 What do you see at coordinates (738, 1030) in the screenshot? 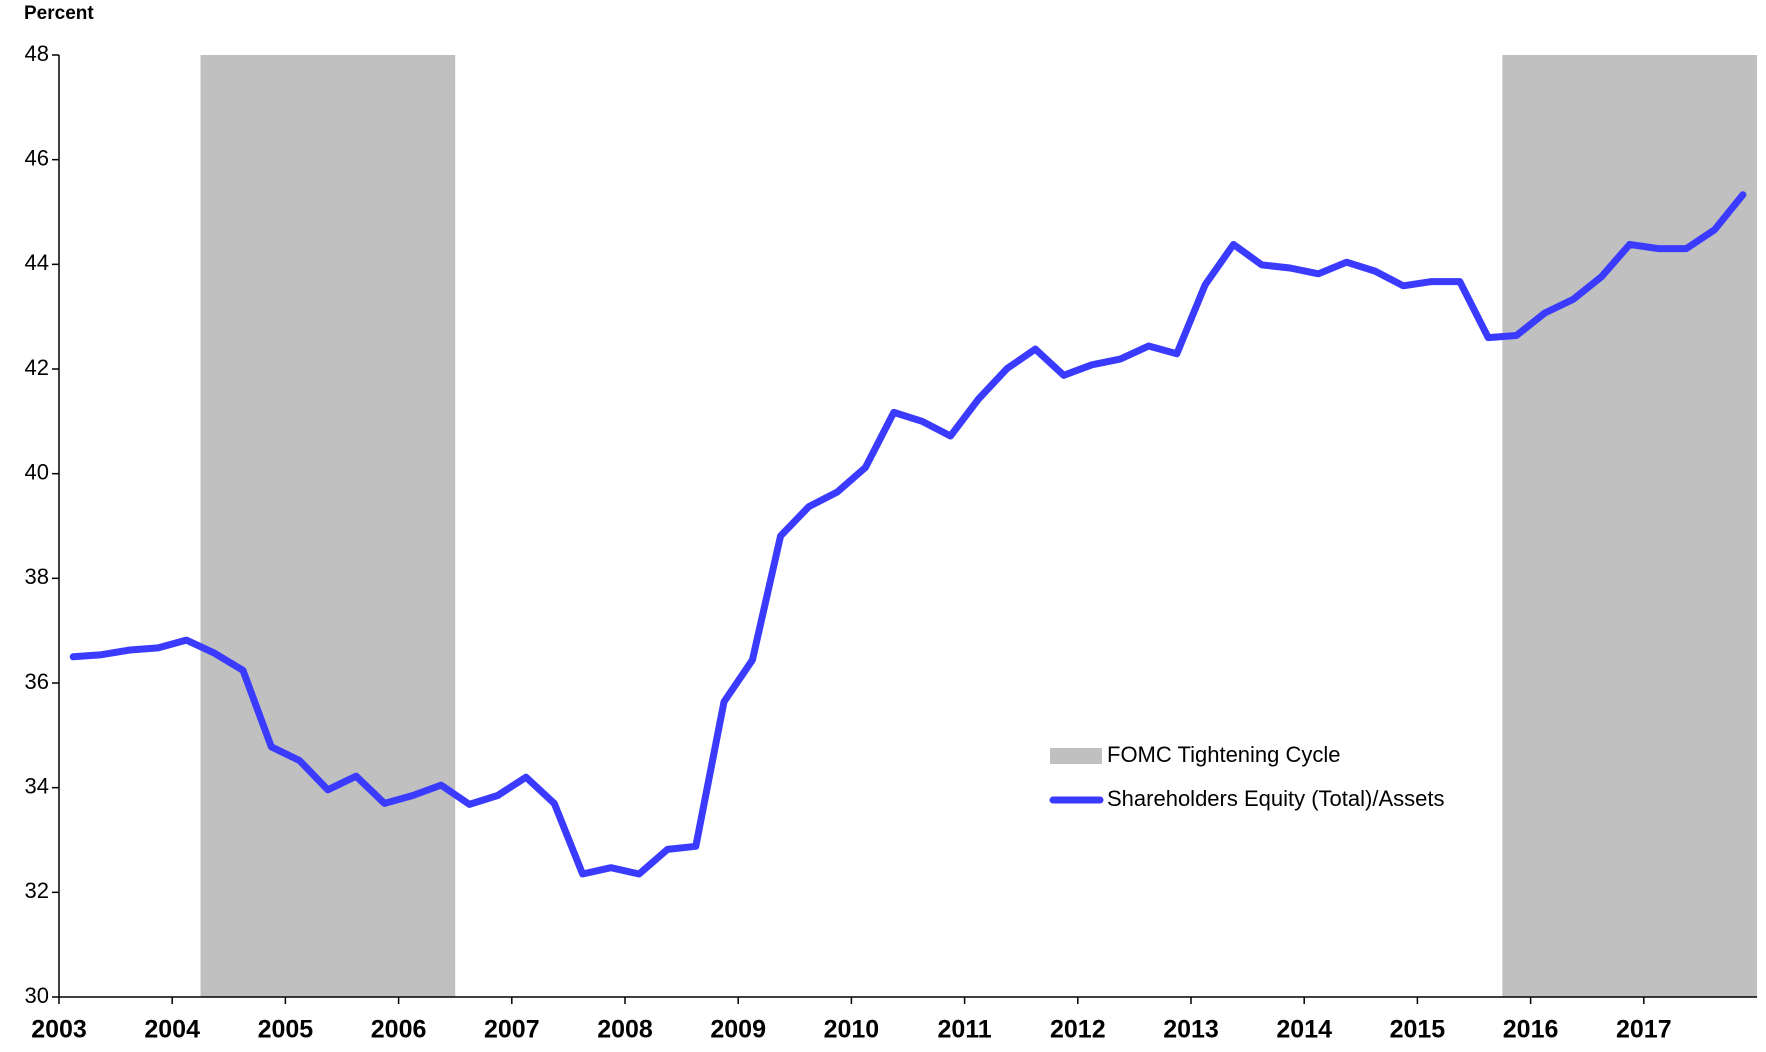
I see `x-tick-label: 2009` at bounding box center [738, 1030].